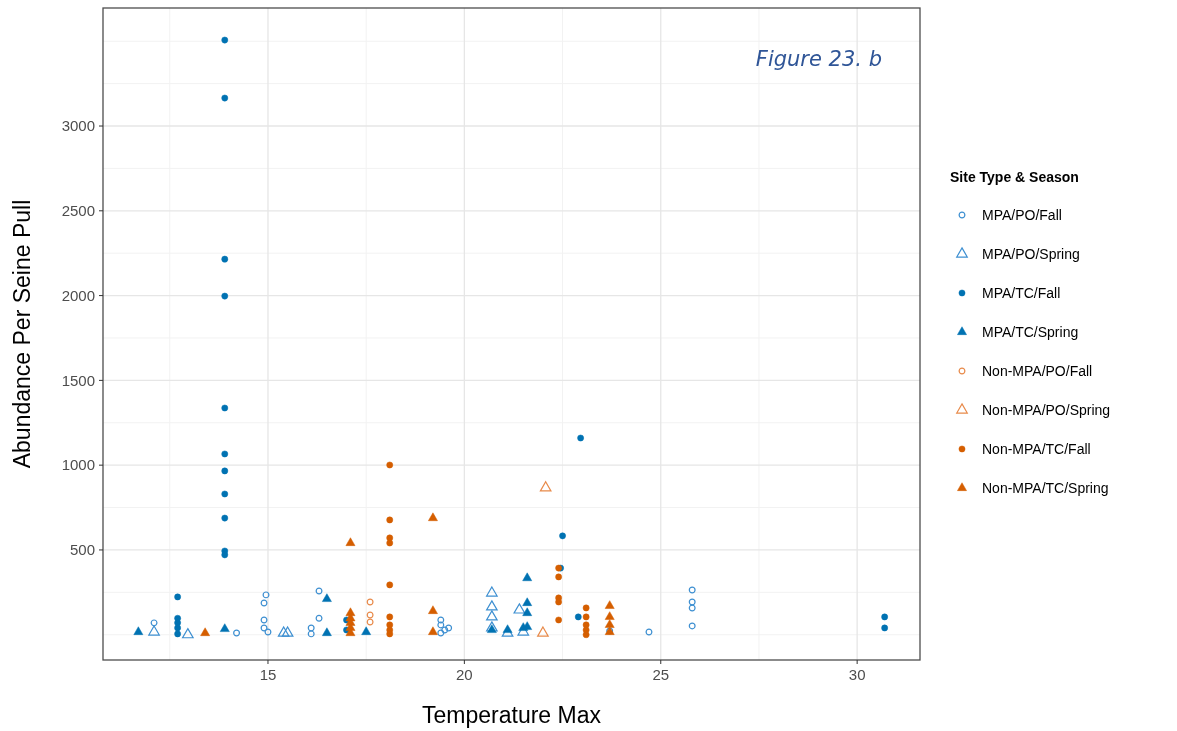 Image resolution: width=1177 pixels, height=731 pixels. What do you see at coordinates (1046, 409) in the screenshot?
I see `legend-label: Non-MPA/PO/Spring` at bounding box center [1046, 409].